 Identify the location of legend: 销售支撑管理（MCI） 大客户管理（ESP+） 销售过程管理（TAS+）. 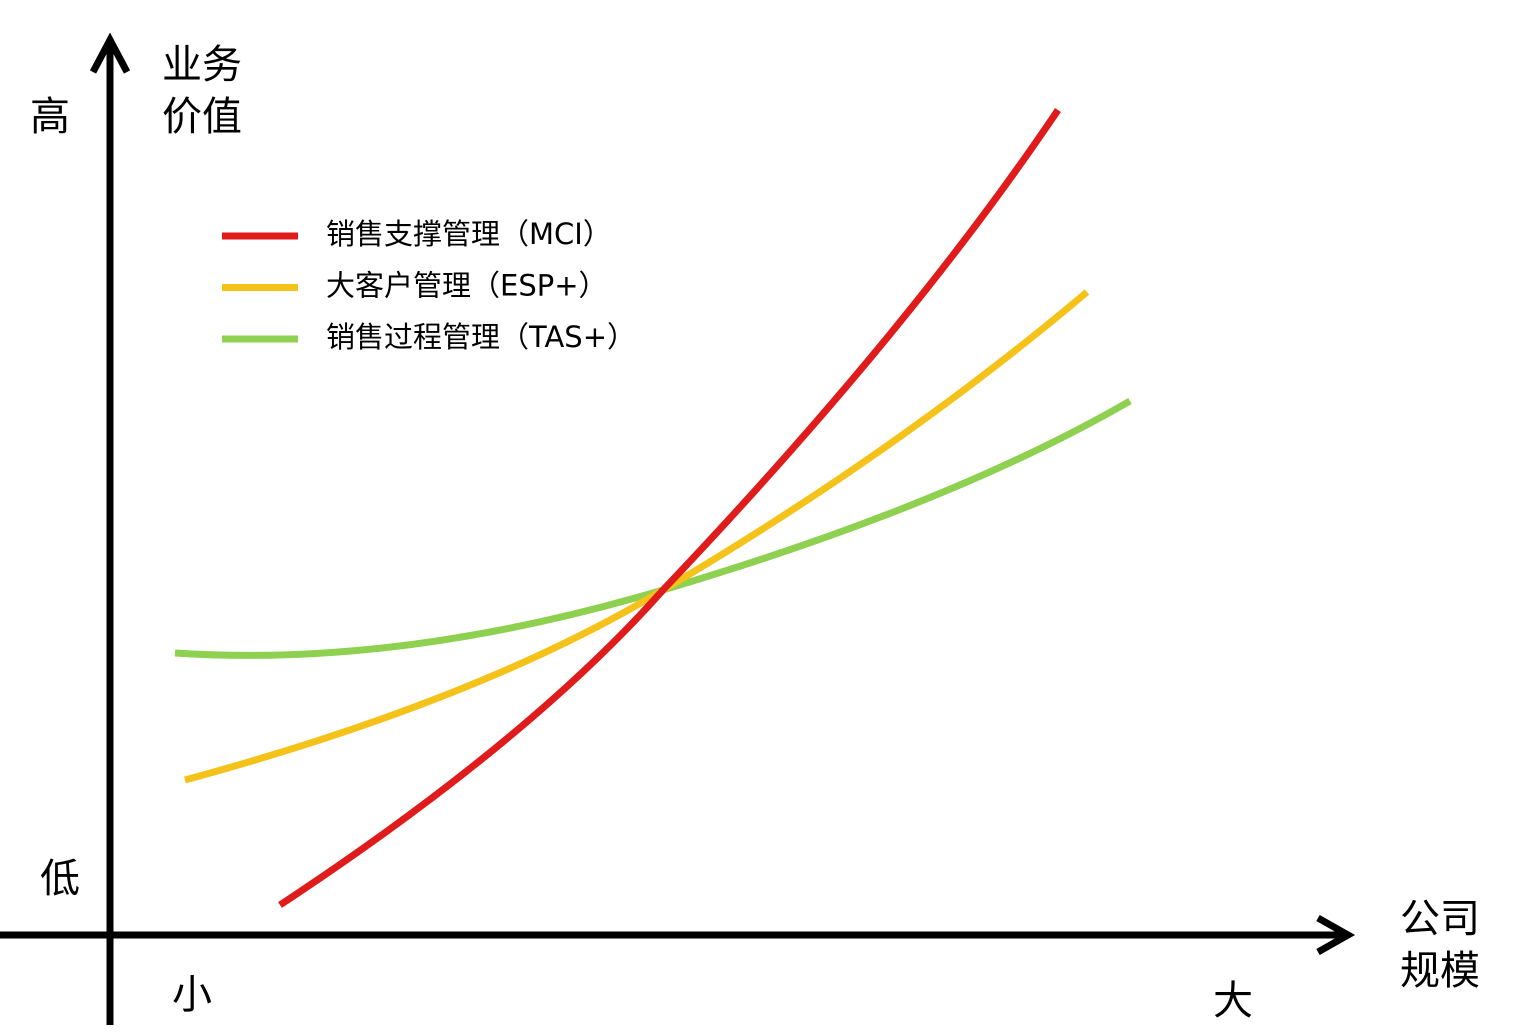
(429, 285).